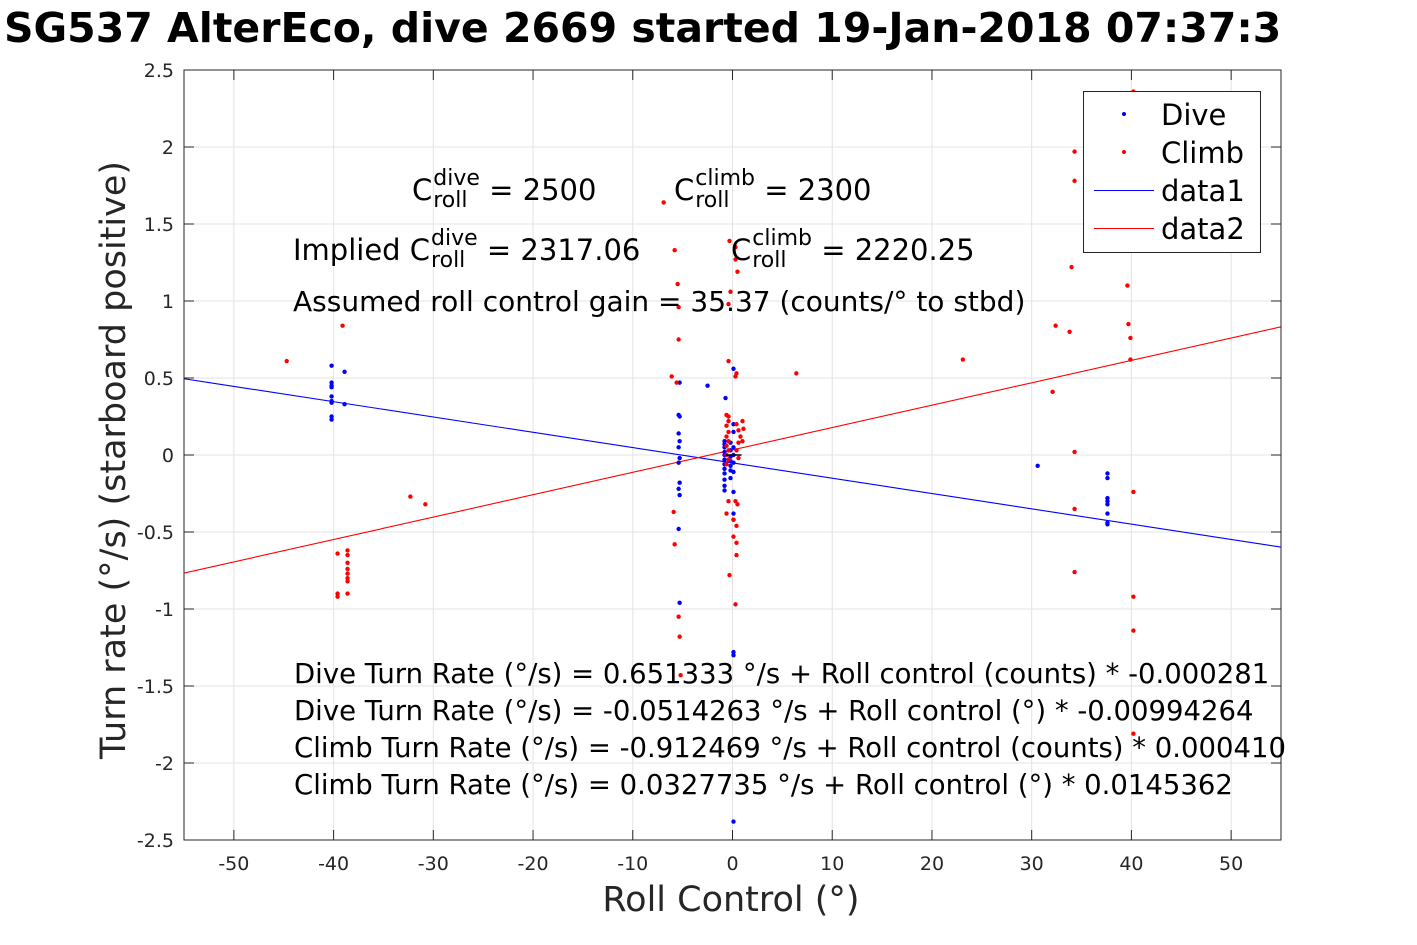  I want to click on implied-dive-sub: roll, so click(448, 260).